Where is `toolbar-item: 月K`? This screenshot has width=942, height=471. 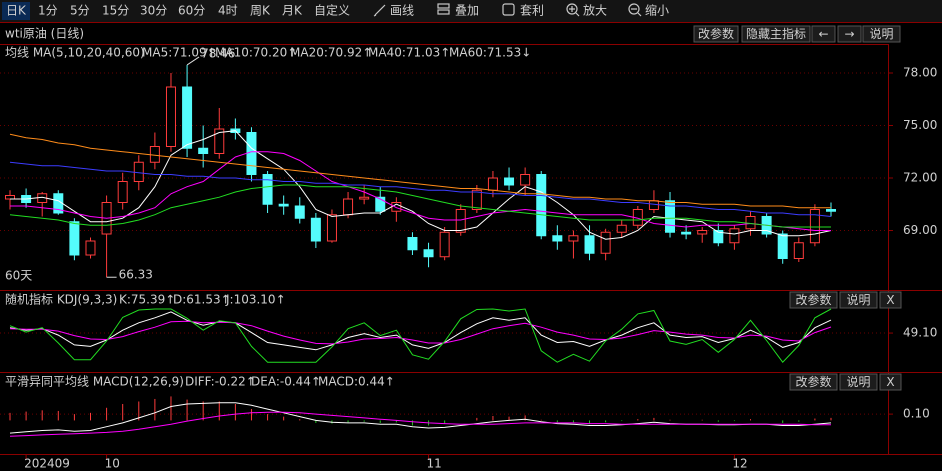
toolbar-item: 月K is located at coordinates (292, 11).